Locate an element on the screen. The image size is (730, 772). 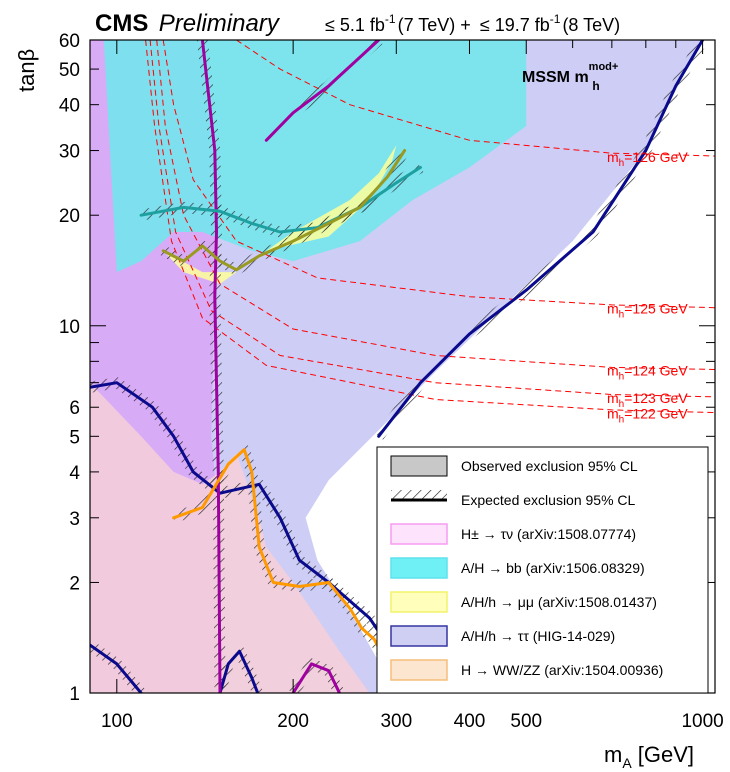
x-tick-label: 300 is located at coordinates (396, 721).